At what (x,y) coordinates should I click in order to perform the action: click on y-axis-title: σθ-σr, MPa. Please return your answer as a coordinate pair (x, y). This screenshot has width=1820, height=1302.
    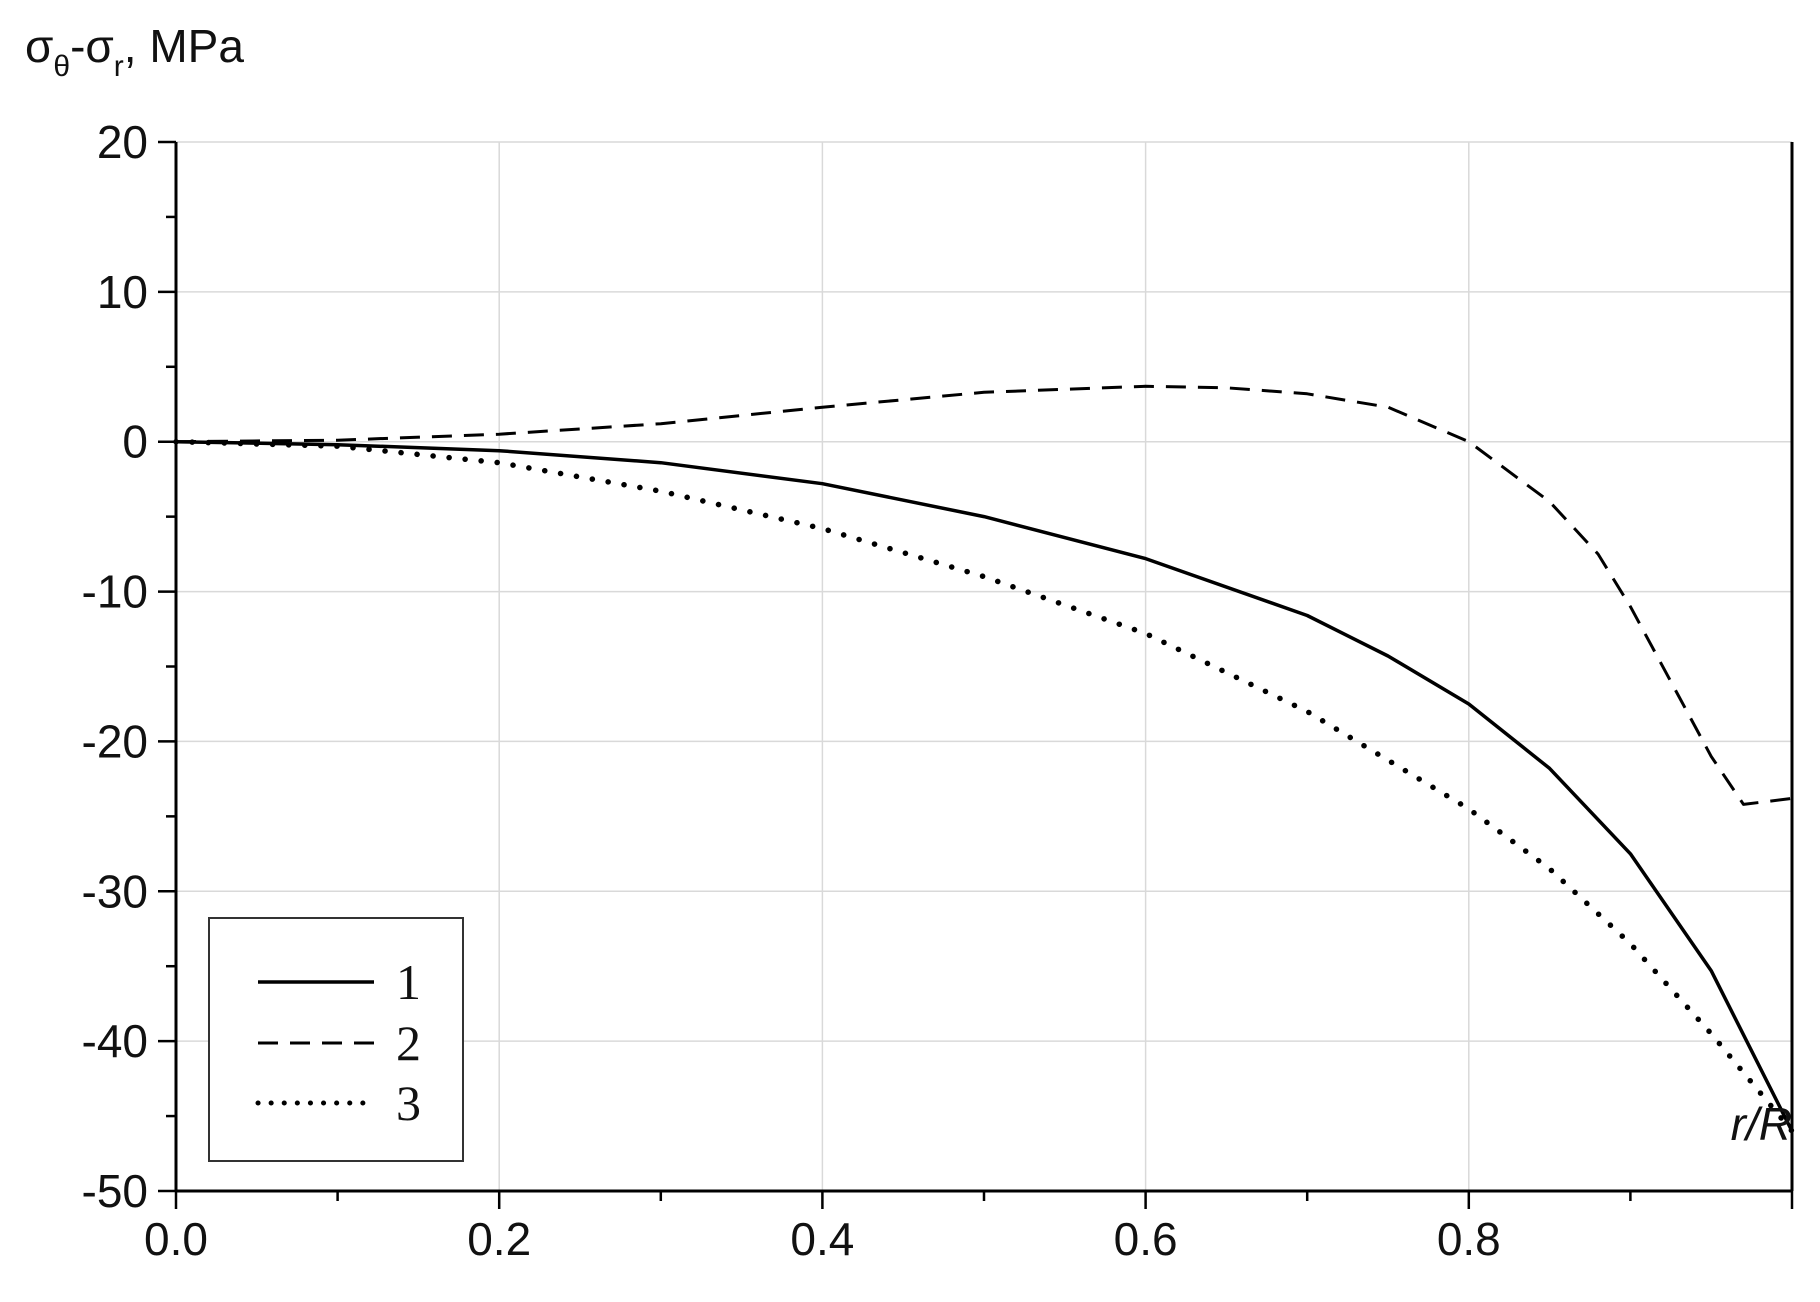
    Looking at the image, I should click on (134, 51).